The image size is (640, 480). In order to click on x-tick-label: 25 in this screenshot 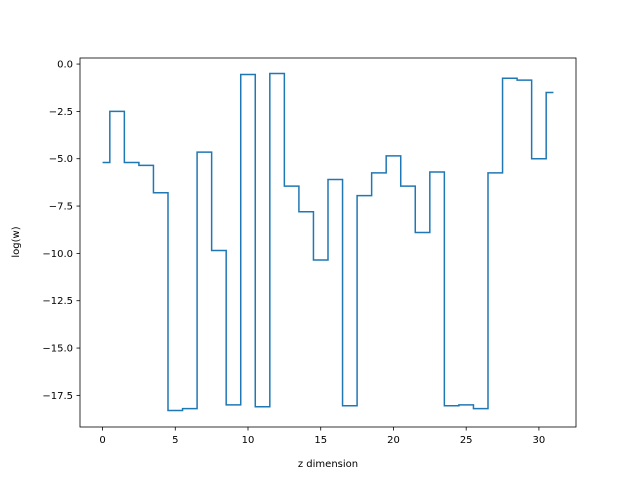, I will do `click(466, 440)`.